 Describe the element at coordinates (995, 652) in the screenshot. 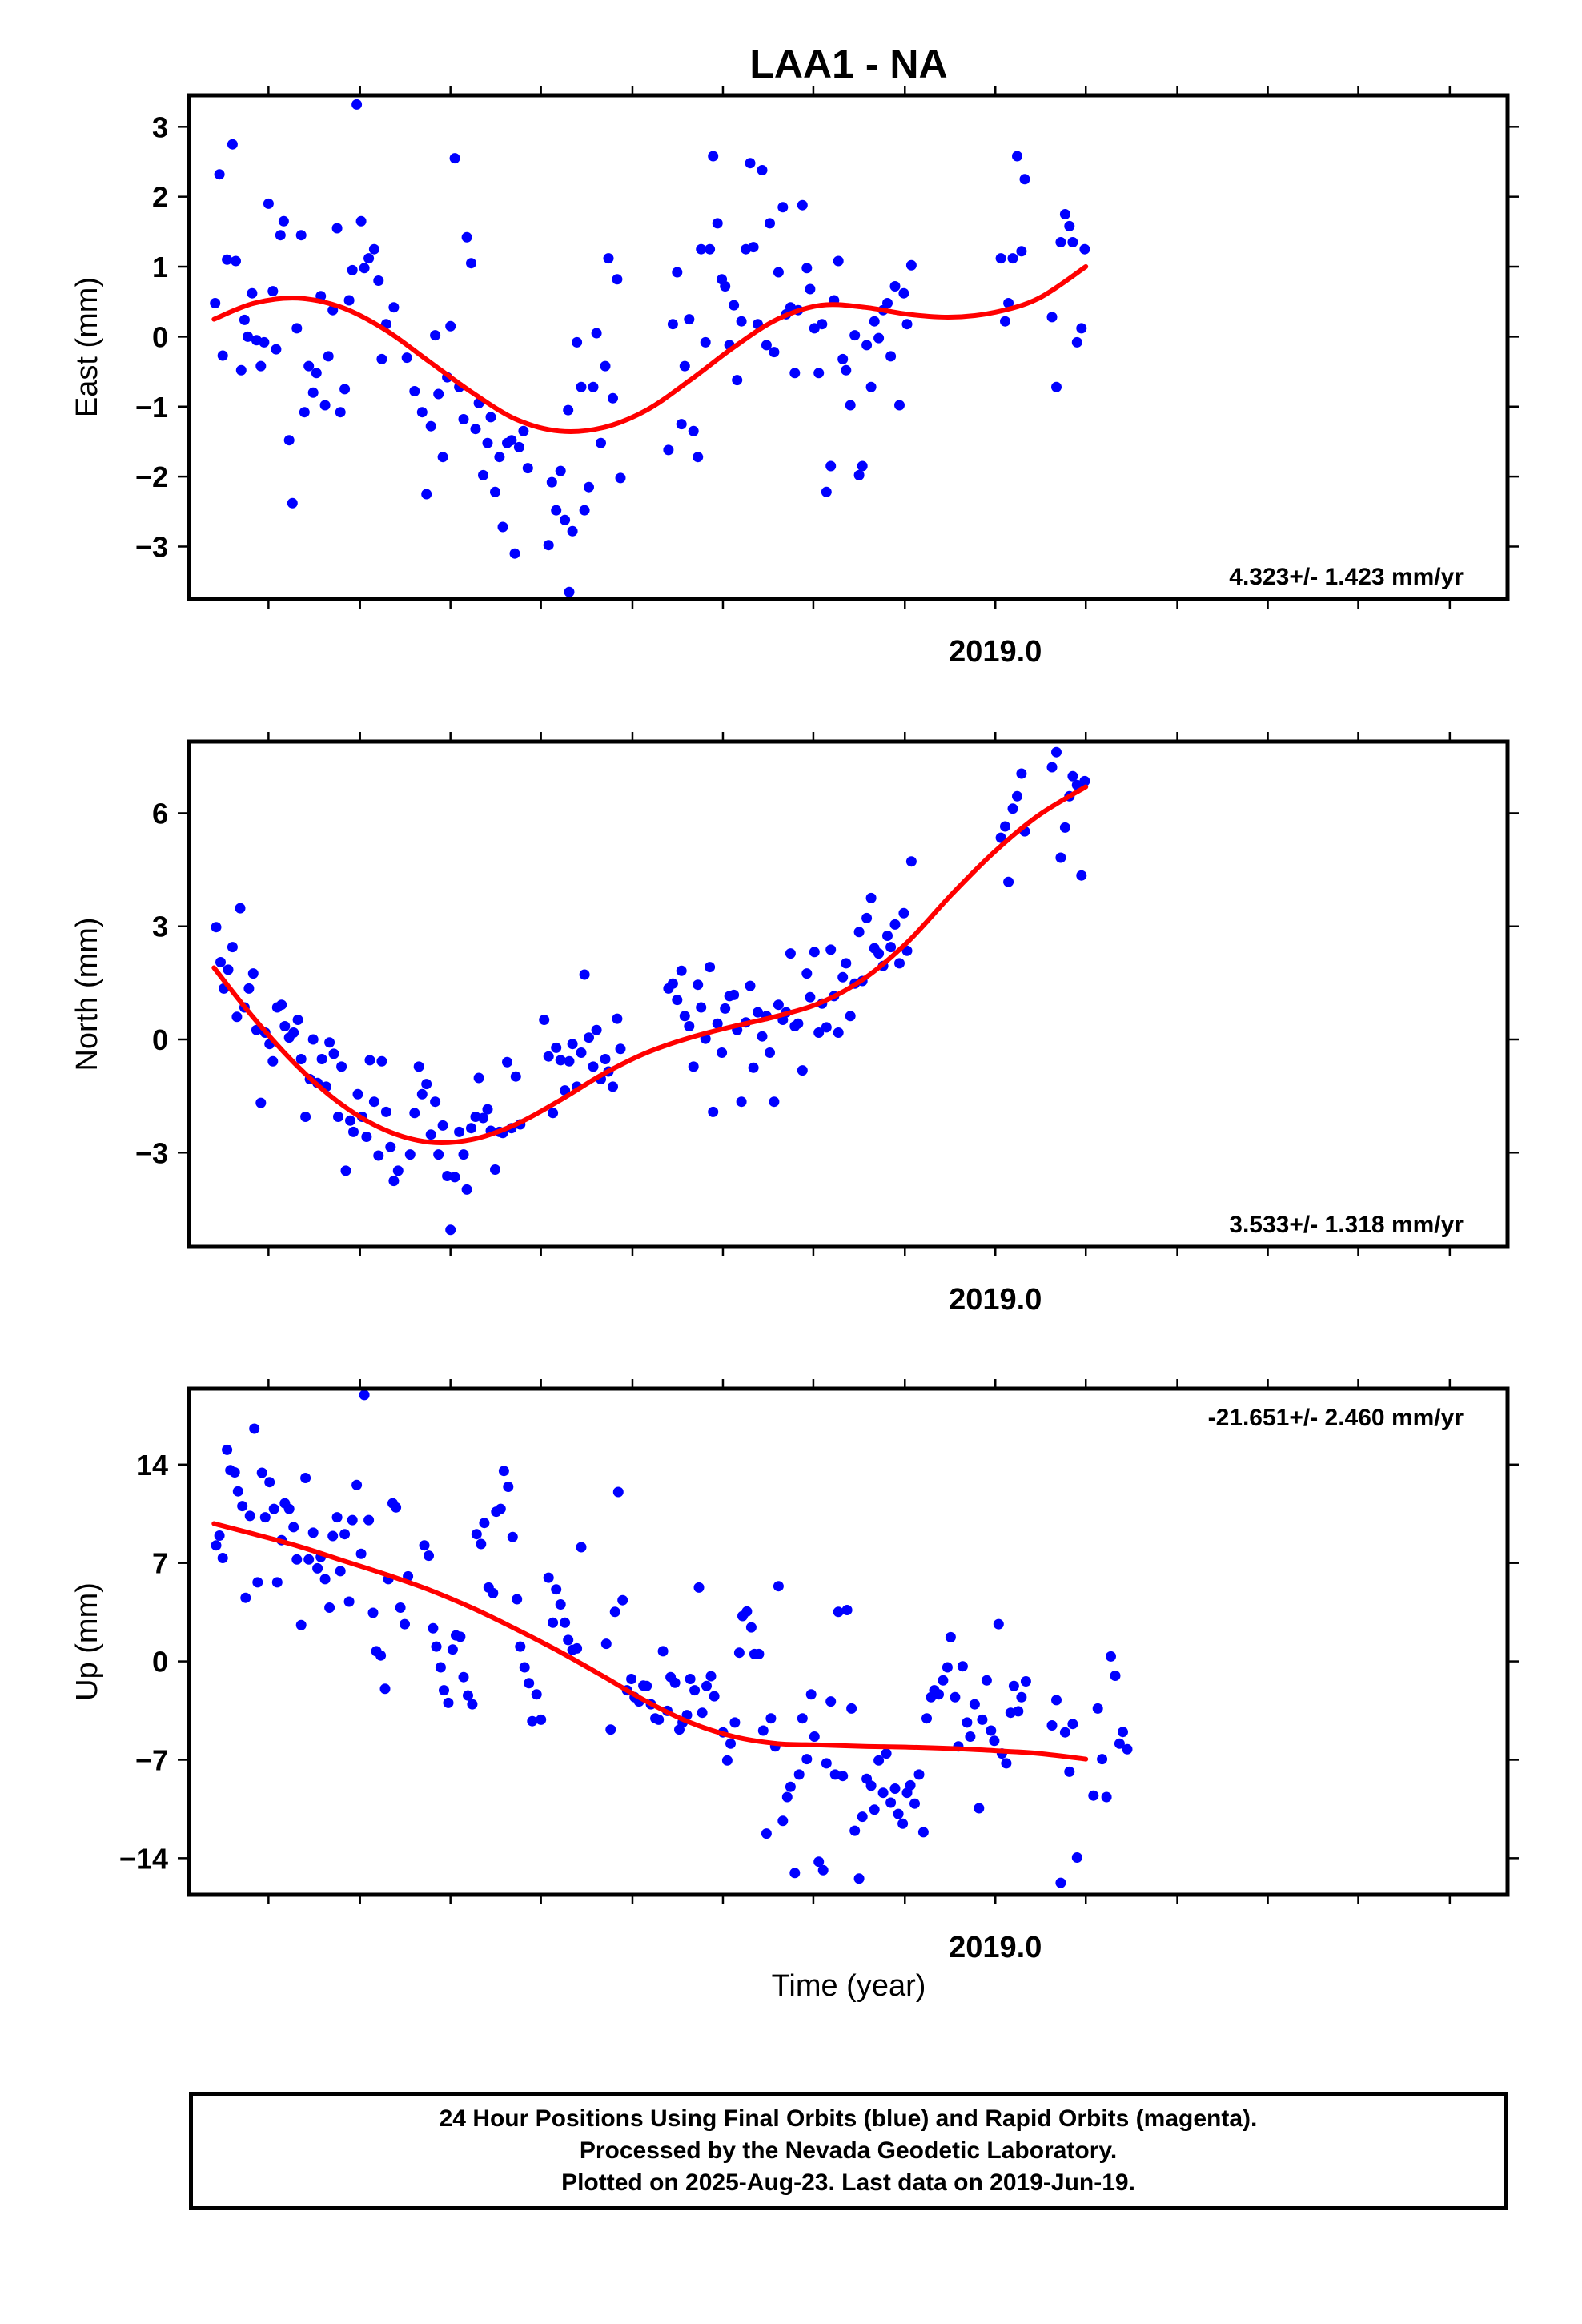

I see `x-tick-label: 2019.0` at that location.